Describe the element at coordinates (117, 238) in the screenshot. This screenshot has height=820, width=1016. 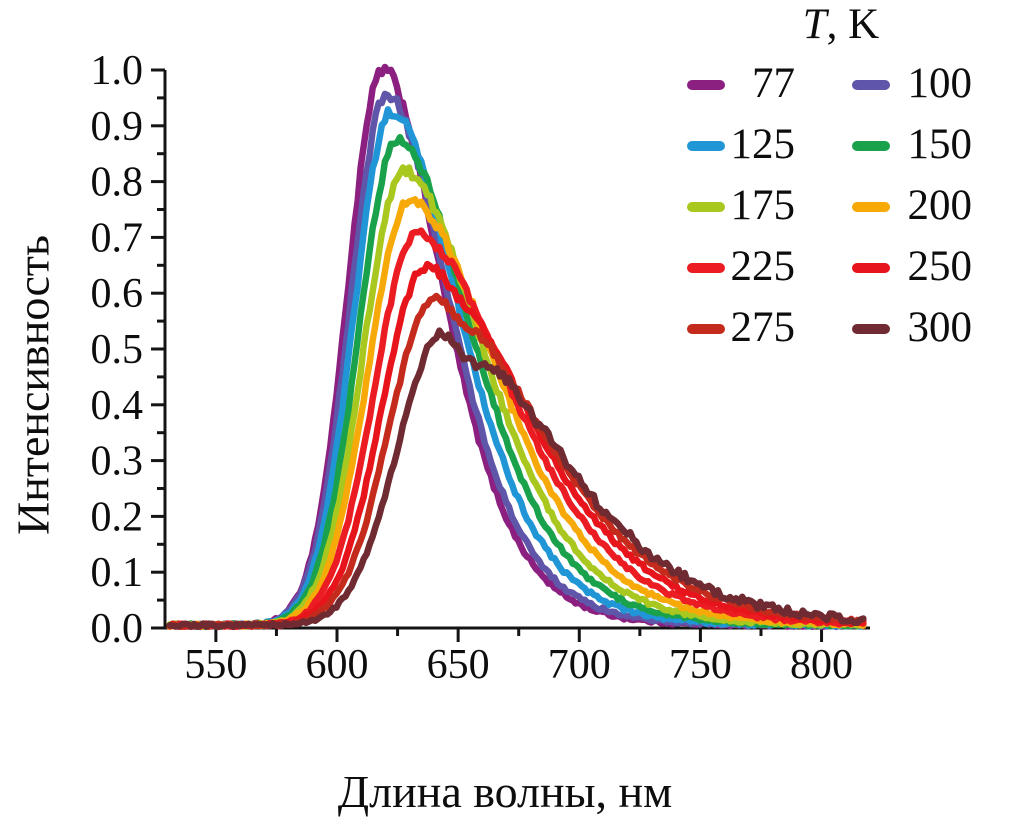
I see `y-tick-label: 0.7` at that location.